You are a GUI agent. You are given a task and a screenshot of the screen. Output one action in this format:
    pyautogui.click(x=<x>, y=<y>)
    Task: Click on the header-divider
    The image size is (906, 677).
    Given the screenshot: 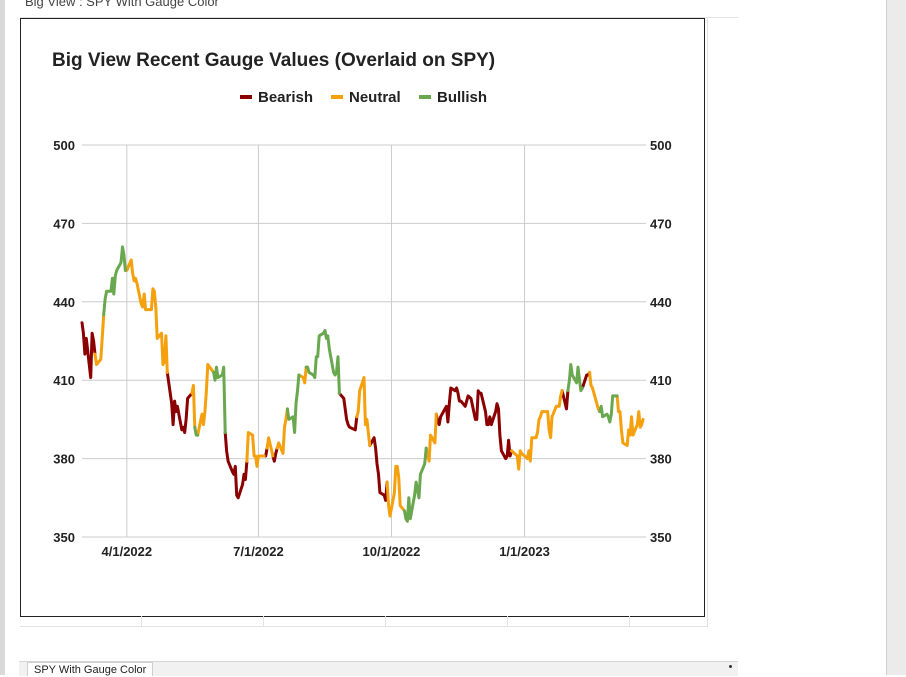 What is the action you would take?
    pyautogui.click(x=379, y=17)
    